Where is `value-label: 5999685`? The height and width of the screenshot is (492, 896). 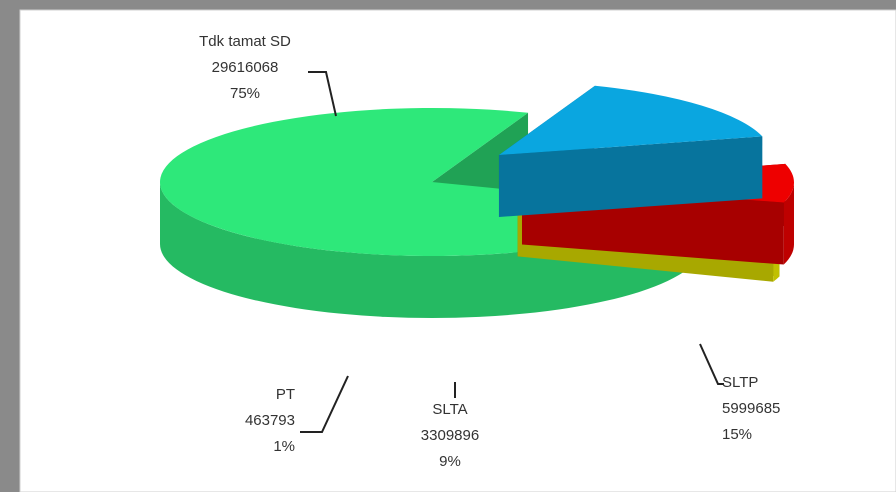 value-label: 5999685 is located at coordinates (751, 408).